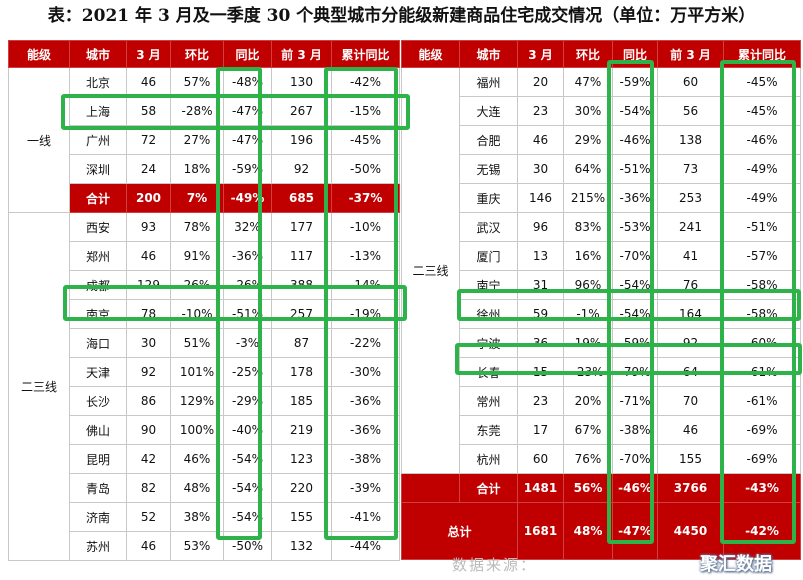  Describe the element at coordinates (197, 546) in the screenshot. I see `value-cell: 53%` at that location.